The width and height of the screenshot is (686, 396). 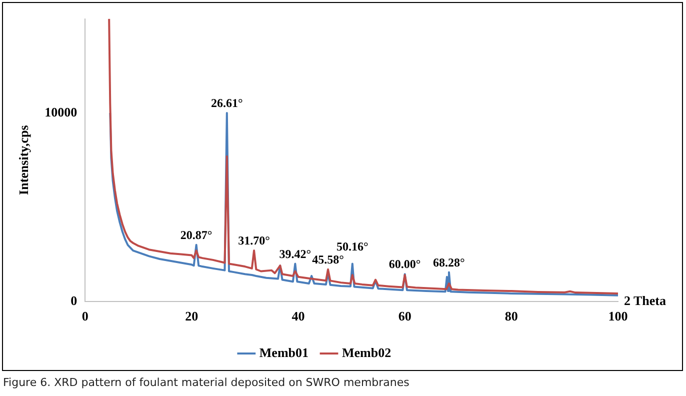 I want to click on x-tick-label: 80, so click(x=511, y=316).